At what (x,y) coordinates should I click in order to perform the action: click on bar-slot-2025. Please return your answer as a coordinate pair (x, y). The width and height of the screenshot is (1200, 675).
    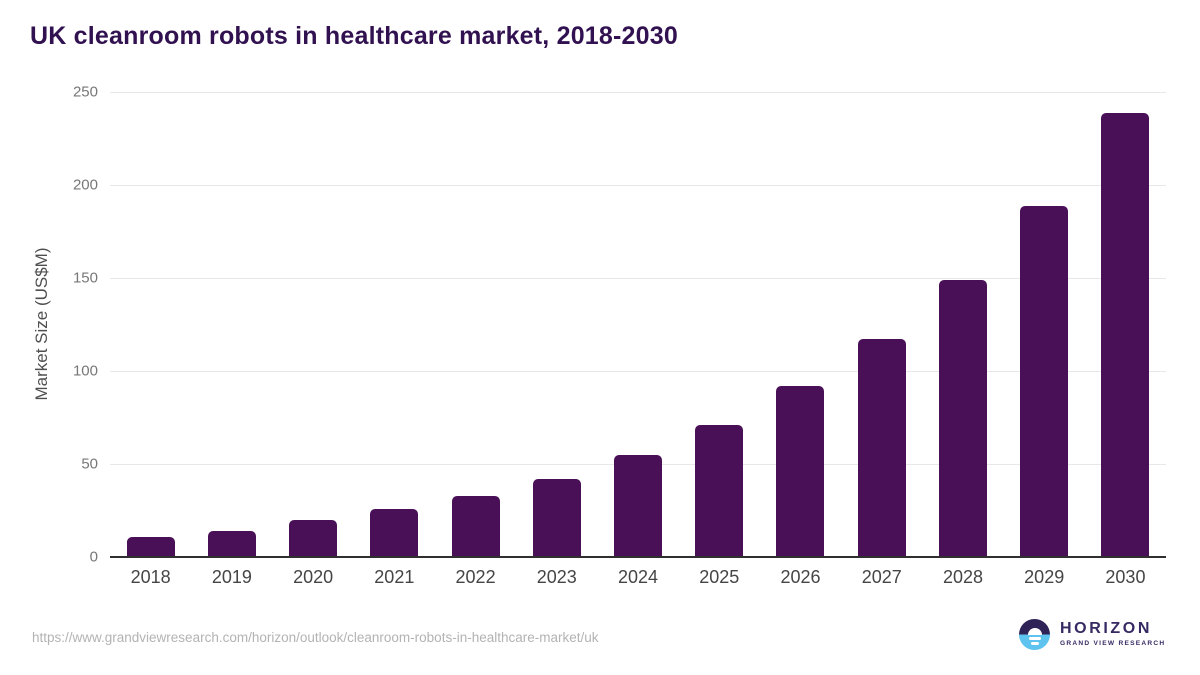
    Looking at the image, I should click on (719, 324).